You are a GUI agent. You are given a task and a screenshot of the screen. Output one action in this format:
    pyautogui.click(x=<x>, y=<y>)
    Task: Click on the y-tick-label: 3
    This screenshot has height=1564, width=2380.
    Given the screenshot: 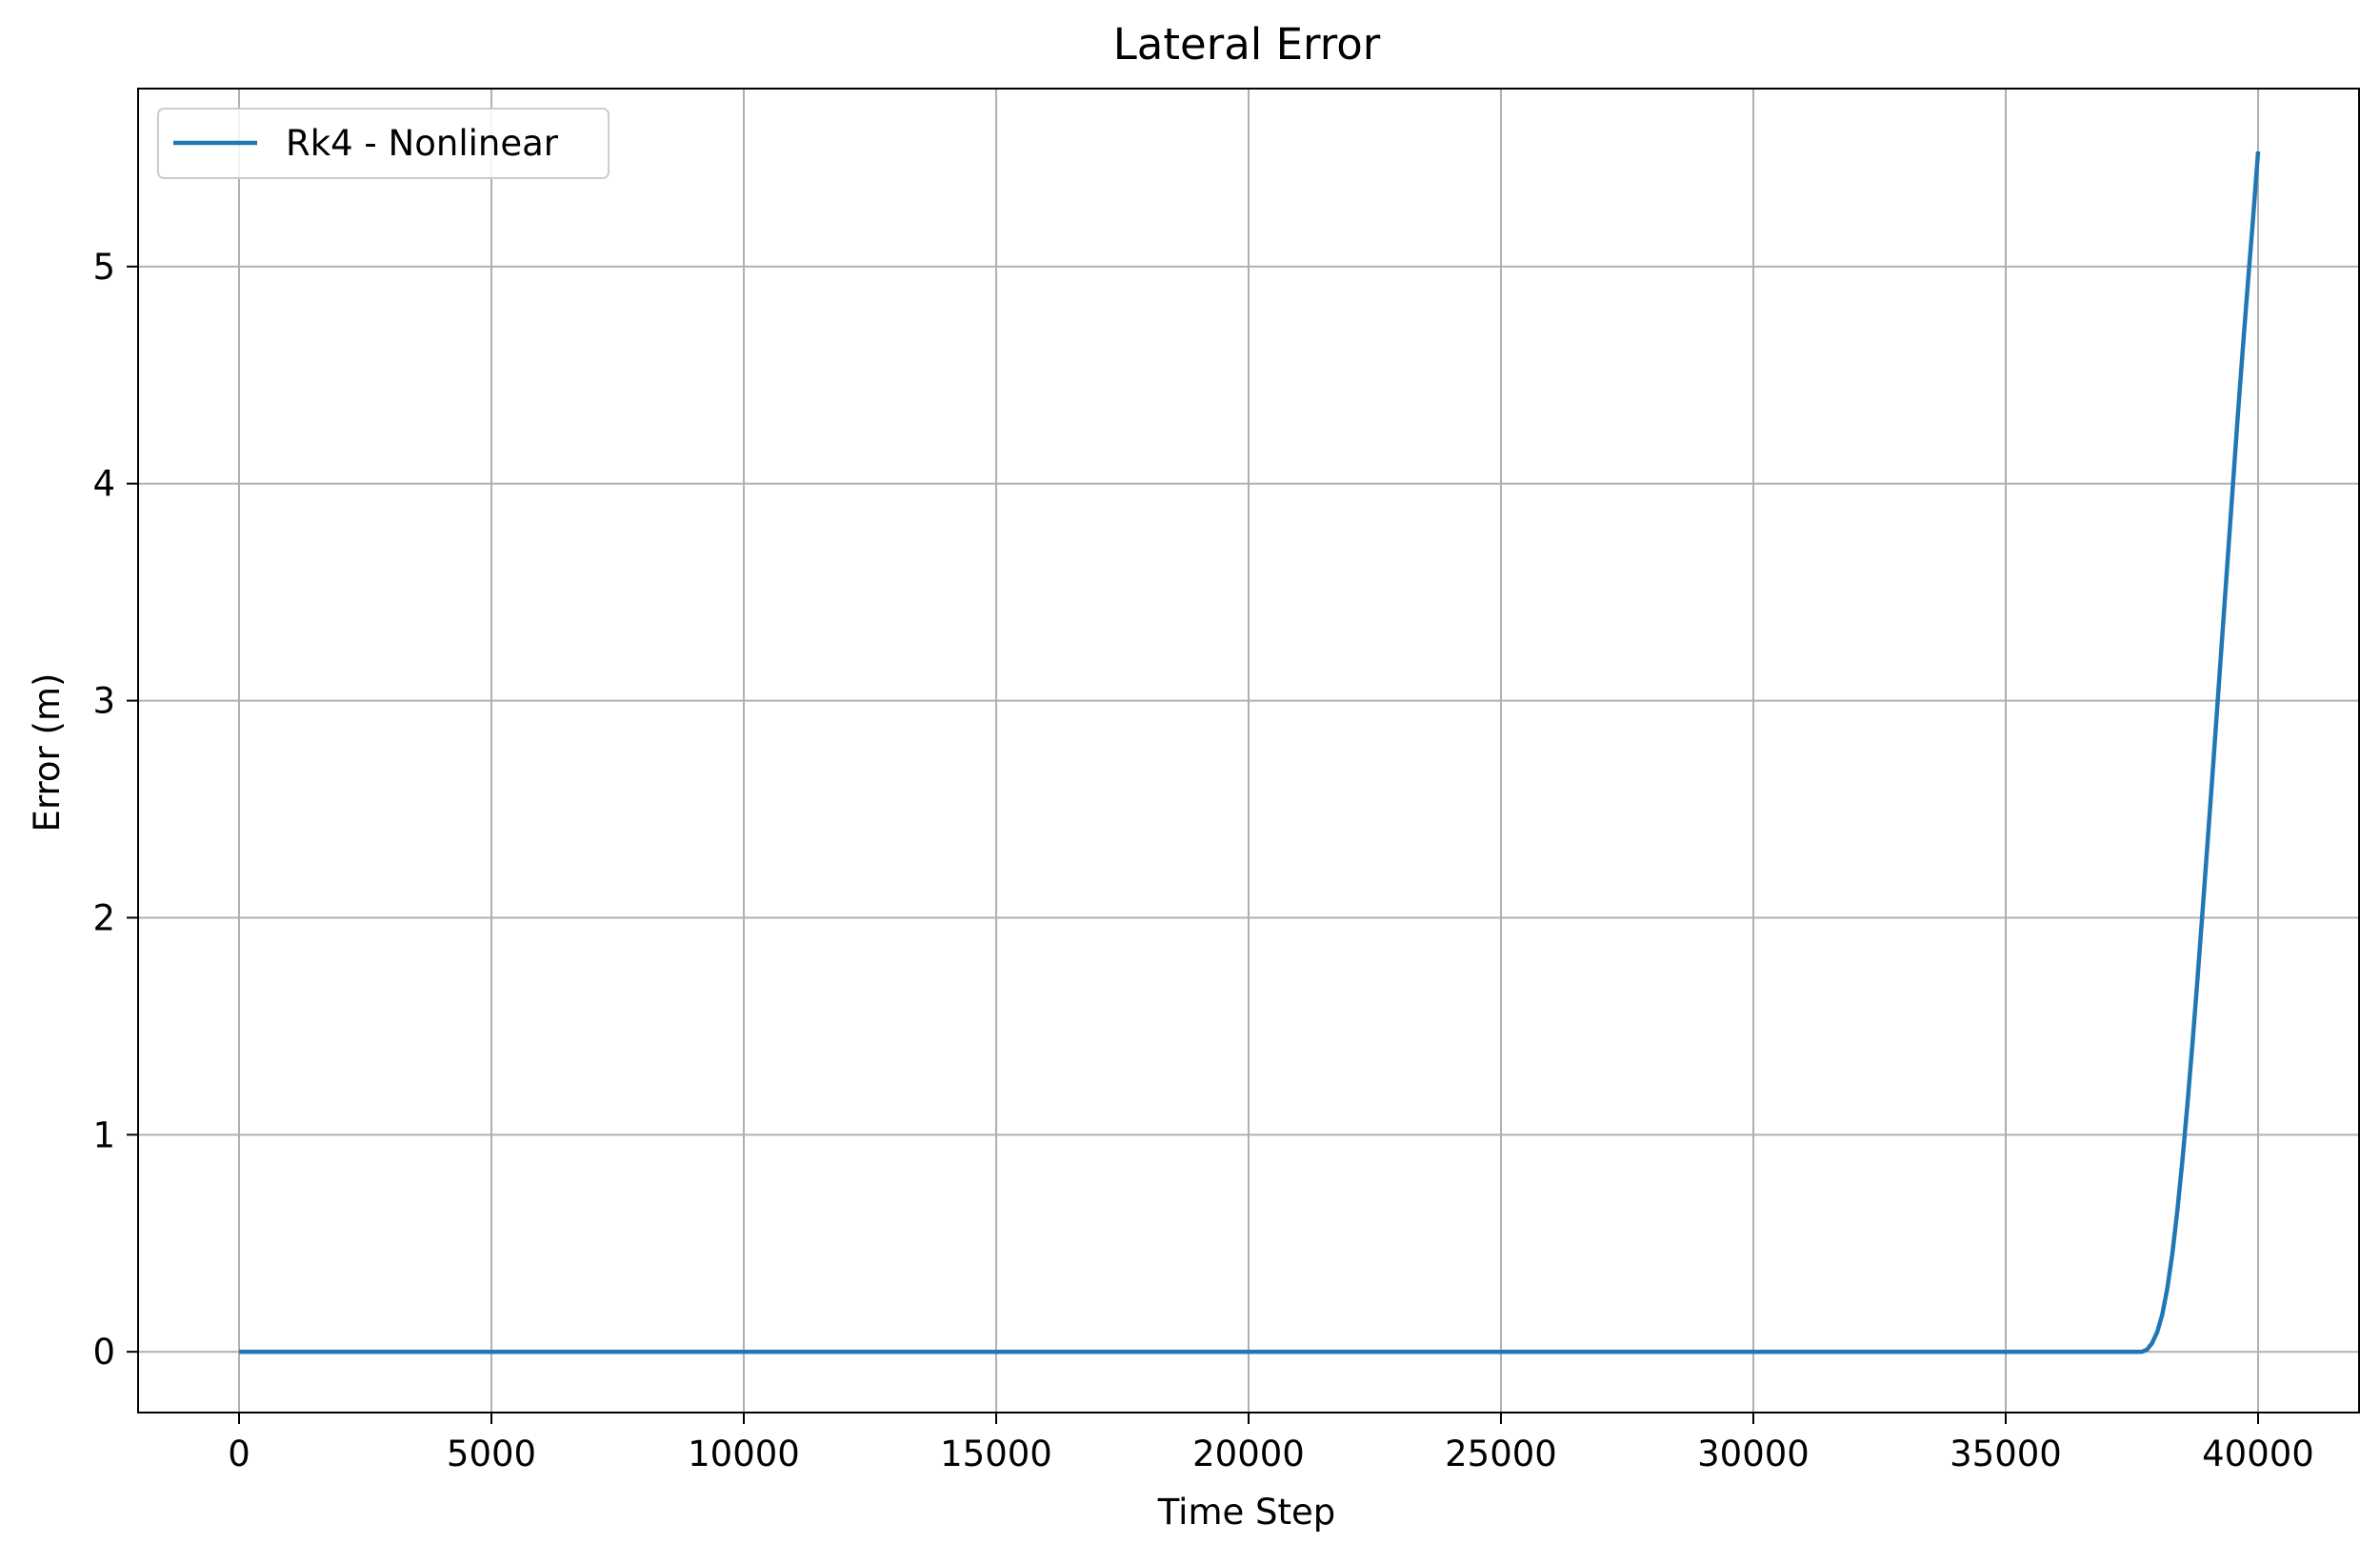 What is the action you would take?
    pyautogui.click(x=103, y=701)
    